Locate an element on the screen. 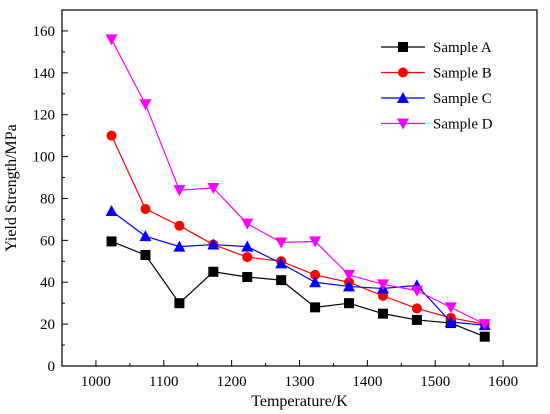 This screenshot has height=414, width=550. legend-entry-sample-d: Sample D is located at coordinates (437, 125).